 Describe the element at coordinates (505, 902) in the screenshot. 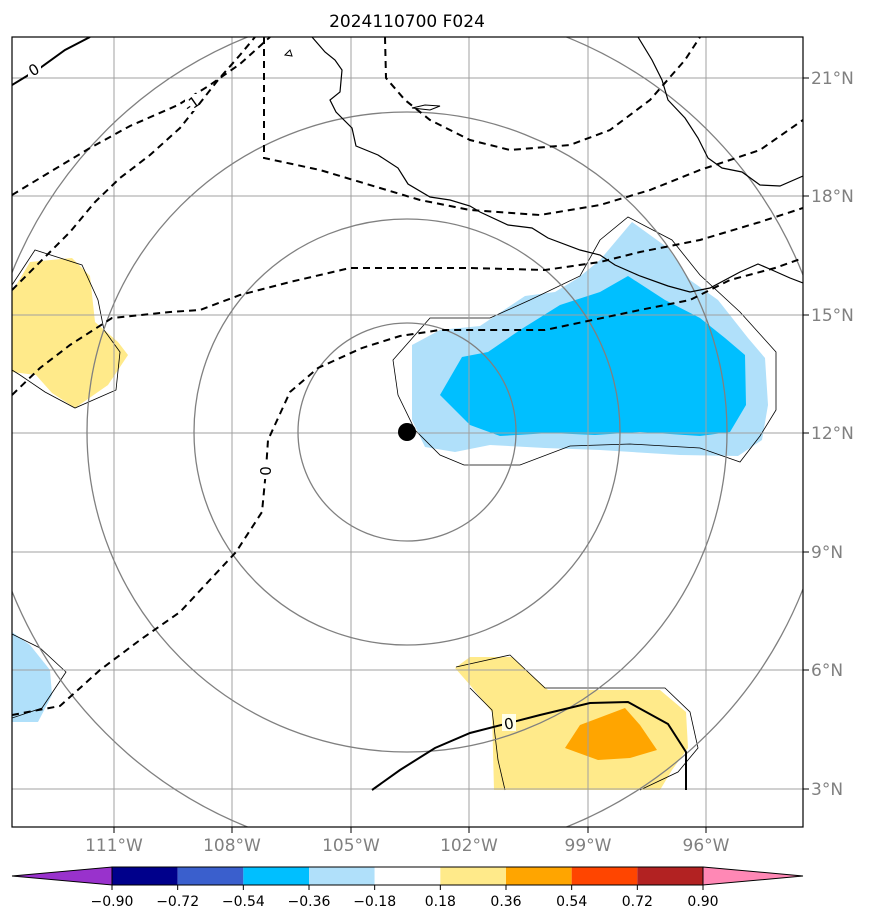

I see `colorbar-tick-label: 0.36` at that location.